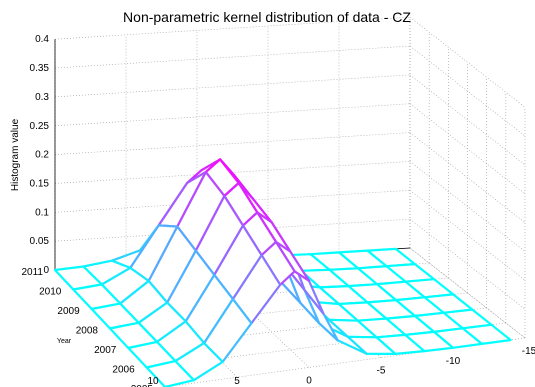 This screenshot has width=535, height=387. What do you see at coordinates (309, 380) in the screenshot?
I see `x-tick-label: 0` at bounding box center [309, 380].